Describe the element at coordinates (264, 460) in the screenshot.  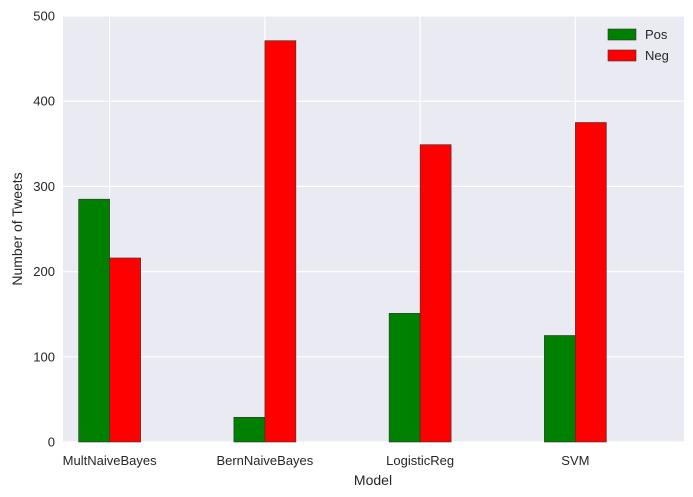
I see `x-tick-label: BernNaiveBayes` at that location.